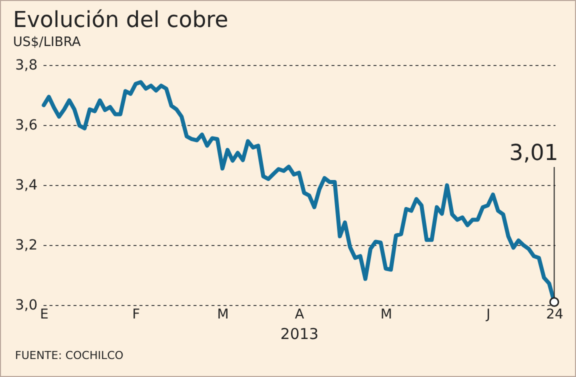 The image size is (576, 377). I want to click on y-tick-label: 3,2, so click(26, 246).